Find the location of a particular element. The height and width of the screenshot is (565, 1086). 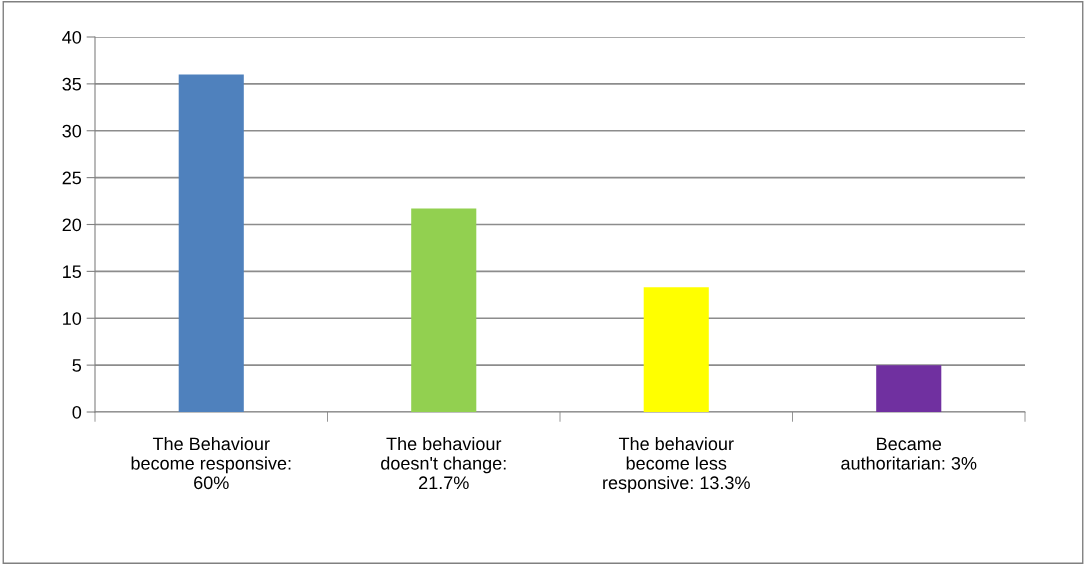

y-tick-label: 35 is located at coordinates (72, 84).